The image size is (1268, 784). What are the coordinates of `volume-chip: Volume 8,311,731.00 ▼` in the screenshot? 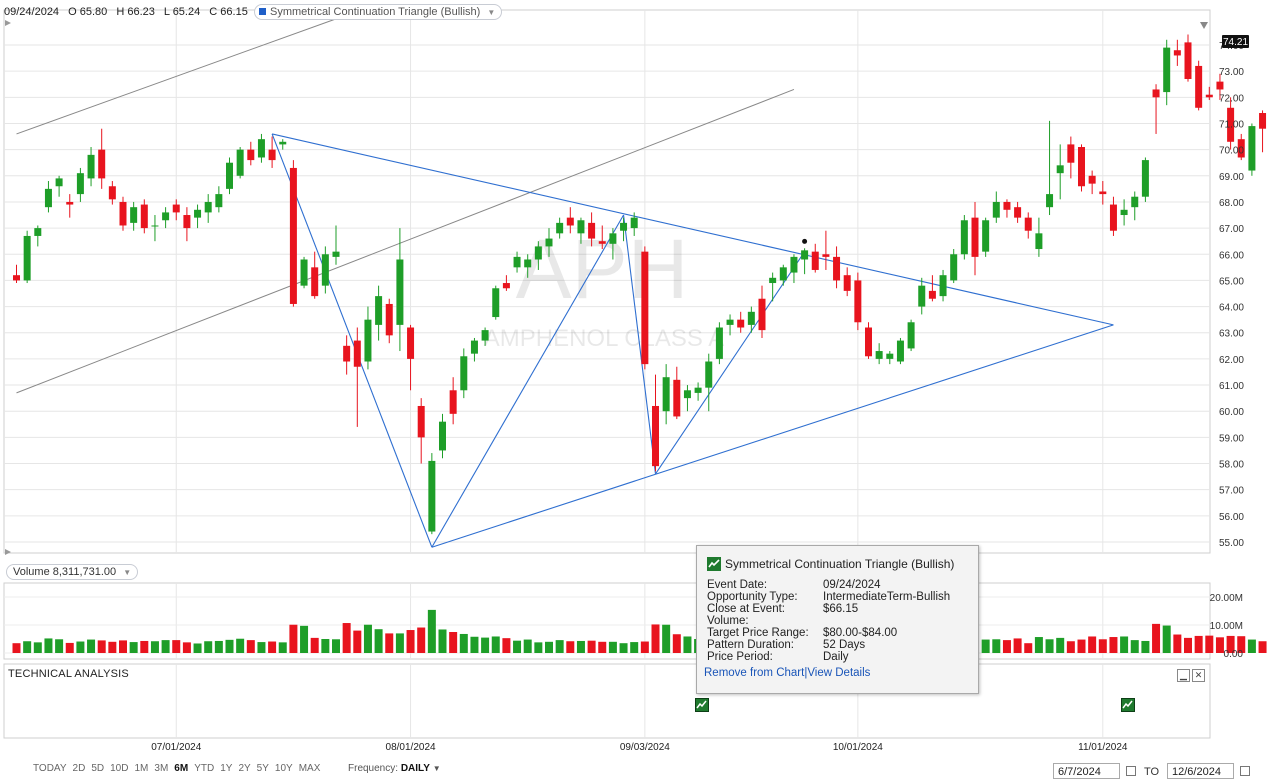 It's located at (72, 572).